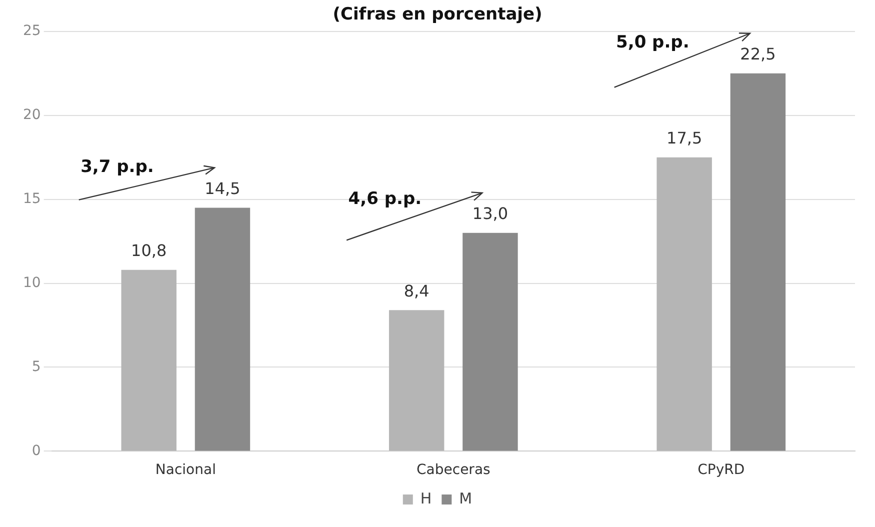 The width and height of the screenshot is (875, 527). Describe the element at coordinates (31, 198) in the screenshot. I see `y-tick-label: 15` at that location.